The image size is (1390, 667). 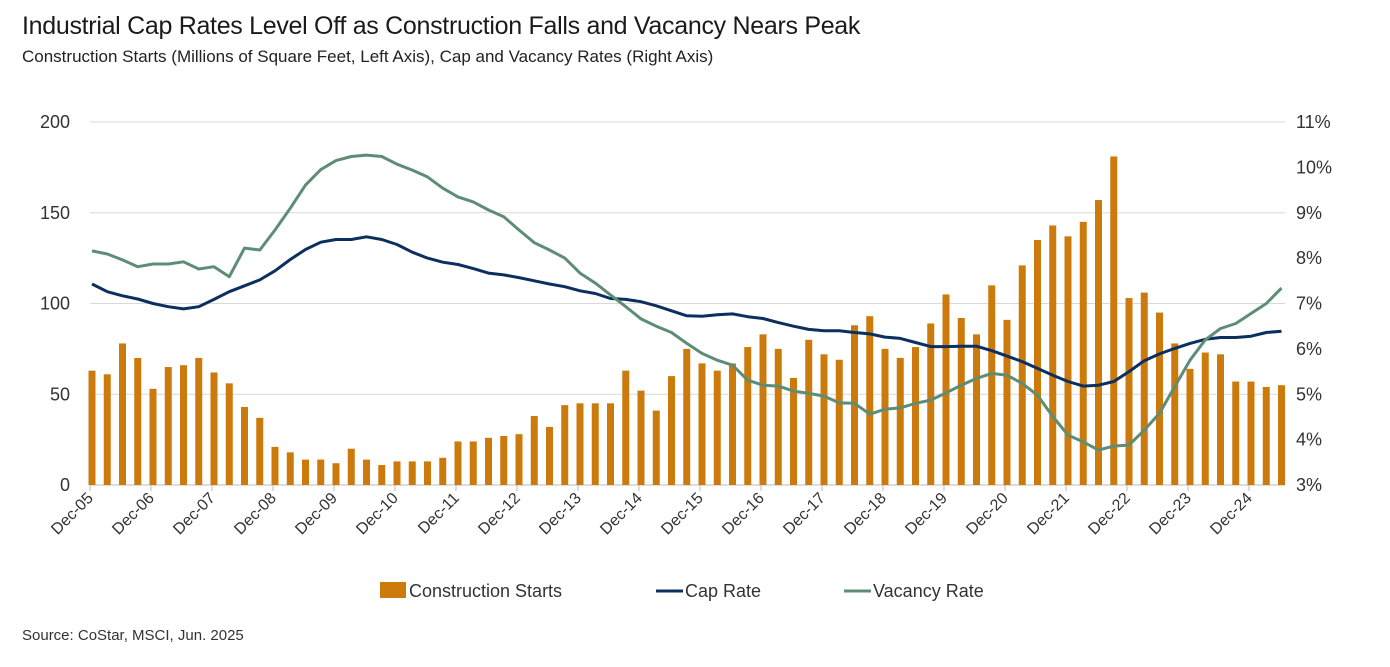 What do you see at coordinates (1109, 514) in the screenshot?
I see `x-axis-tick: Dec-22` at bounding box center [1109, 514].